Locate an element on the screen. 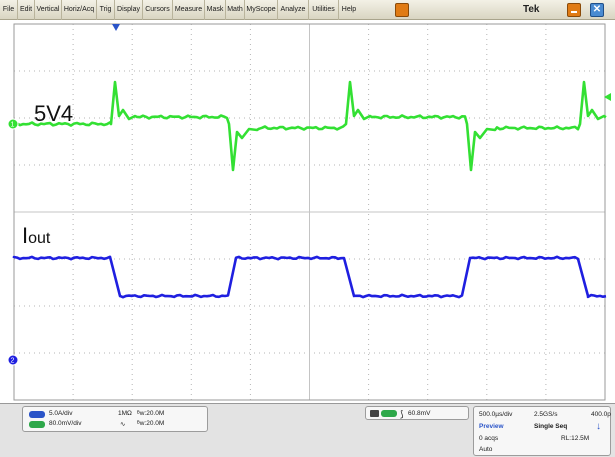  trigger-box: ⟆ 60.8mV is located at coordinates (417, 413).